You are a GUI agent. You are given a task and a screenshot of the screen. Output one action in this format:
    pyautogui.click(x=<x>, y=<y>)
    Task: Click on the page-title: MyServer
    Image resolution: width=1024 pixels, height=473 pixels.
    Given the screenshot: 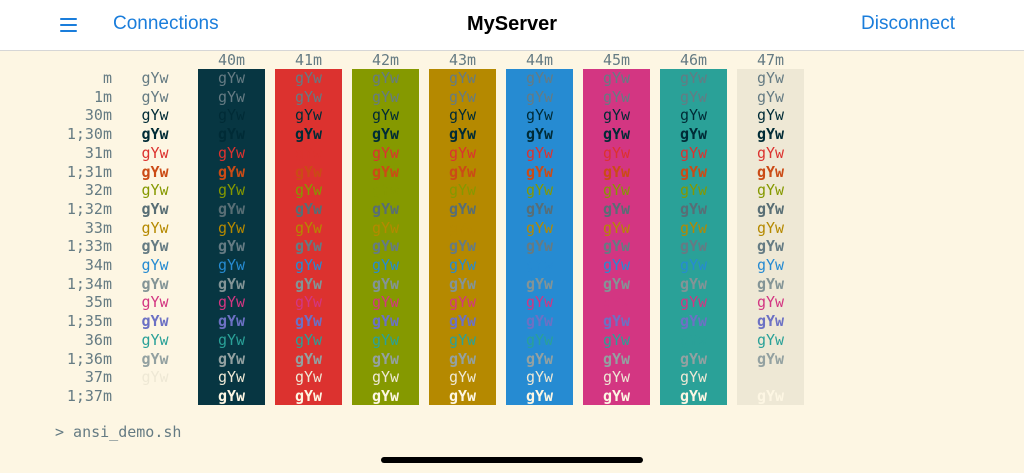 What is the action you would take?
    pyautogui.click(x=512, y=24)
    